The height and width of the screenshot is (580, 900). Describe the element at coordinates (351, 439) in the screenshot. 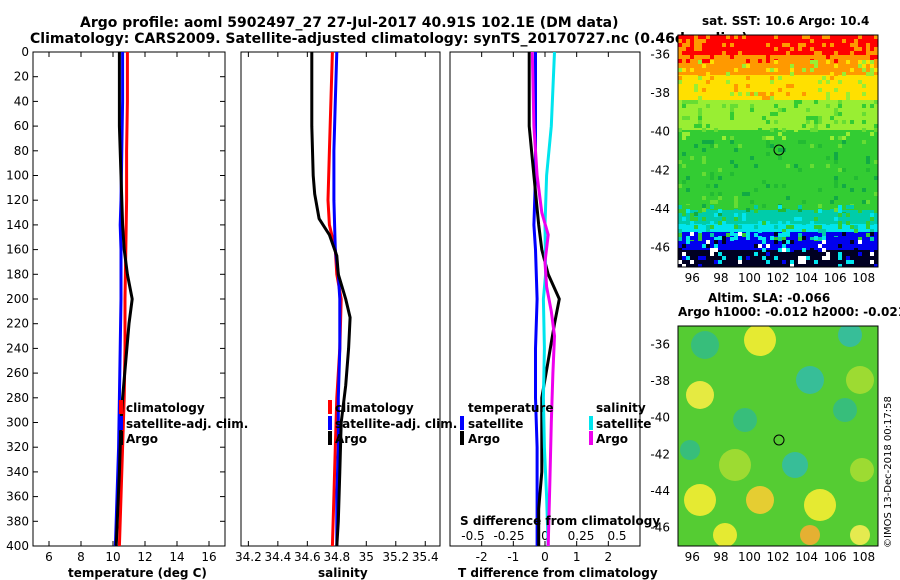

I see `legend-label-argo: Argo` at that location.